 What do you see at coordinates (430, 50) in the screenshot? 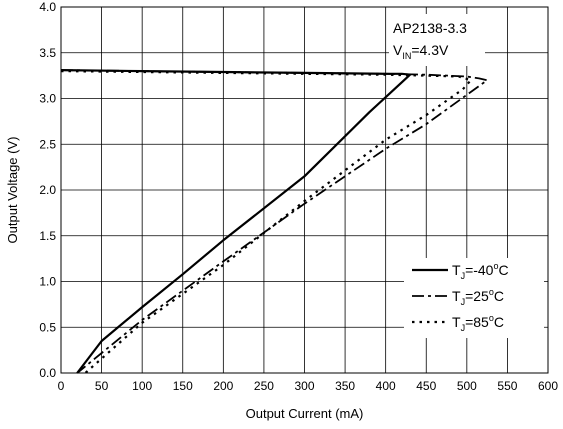
I see `vin-value: =4.3V` at bounding box center [430, 50].